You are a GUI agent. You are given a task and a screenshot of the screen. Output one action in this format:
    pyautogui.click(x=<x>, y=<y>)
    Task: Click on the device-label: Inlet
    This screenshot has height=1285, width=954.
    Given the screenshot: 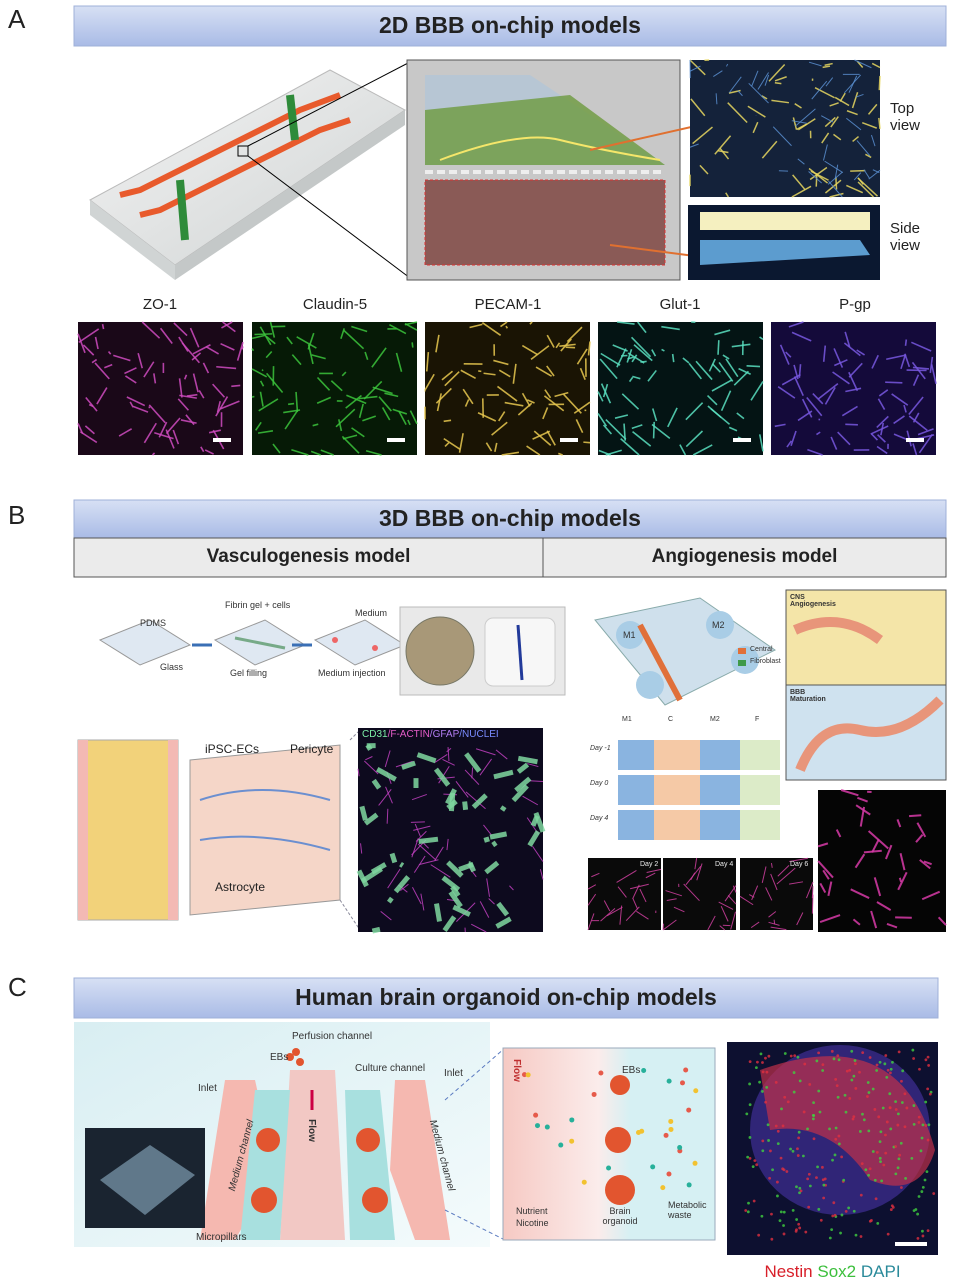 What is the action you would take?
    pyautogui.click(x=453, y=1073)
    